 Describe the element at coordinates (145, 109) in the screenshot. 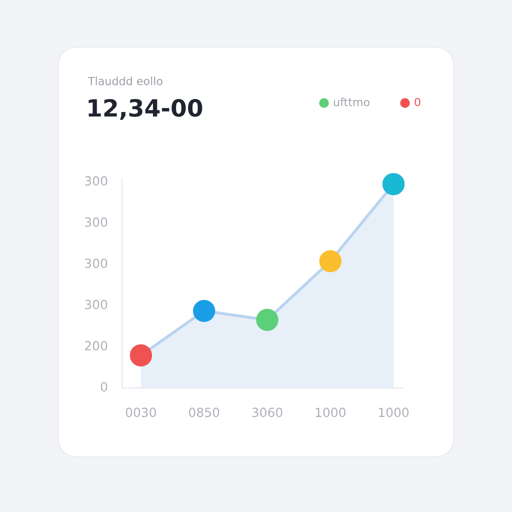

I see `chart-title: 12,34-00` at that location.